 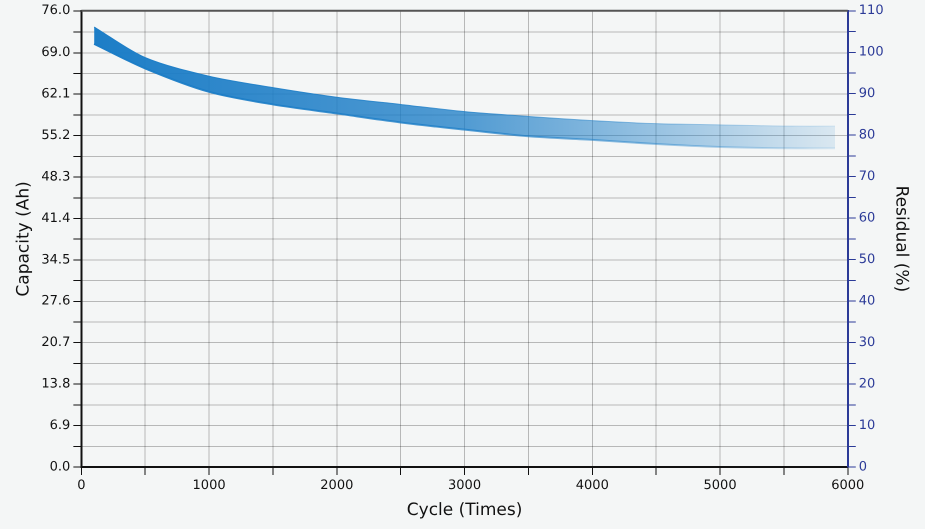 What do you see at coordinates (55, 10) in the screenshot?
I see `y-tick-label: 76.0` at bounding box center [55, 10].